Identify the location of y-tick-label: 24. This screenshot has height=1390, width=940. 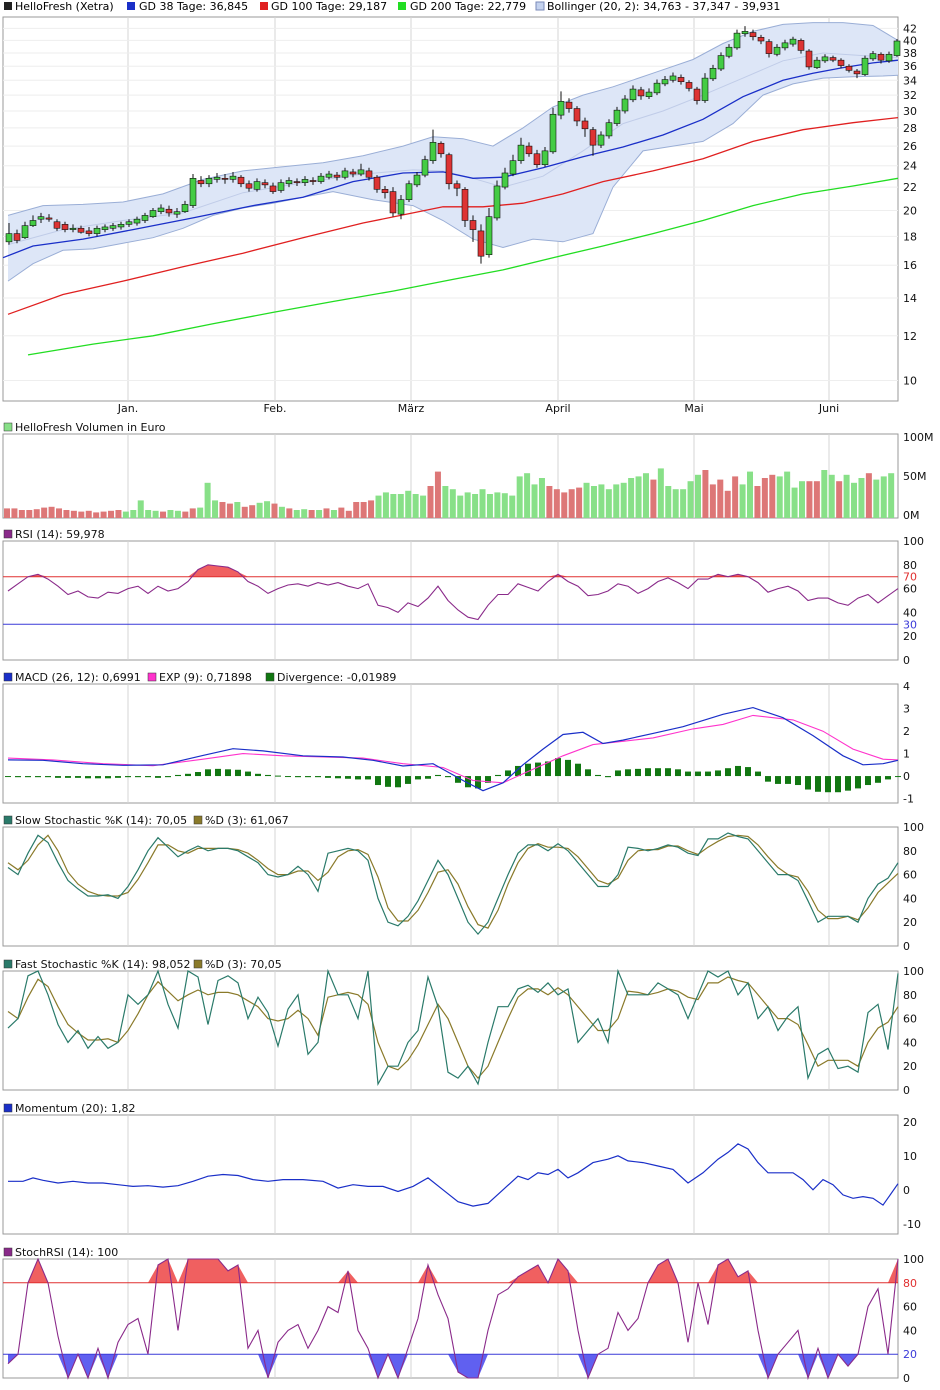
(910, 166).